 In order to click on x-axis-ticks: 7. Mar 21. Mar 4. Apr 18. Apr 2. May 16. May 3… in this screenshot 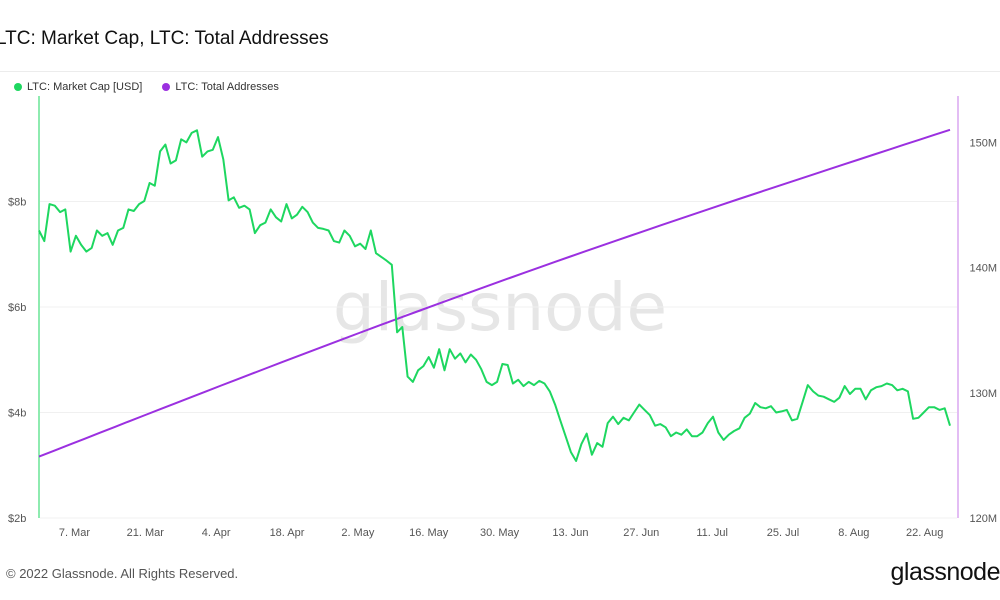, I will do `click(501, 533)`.